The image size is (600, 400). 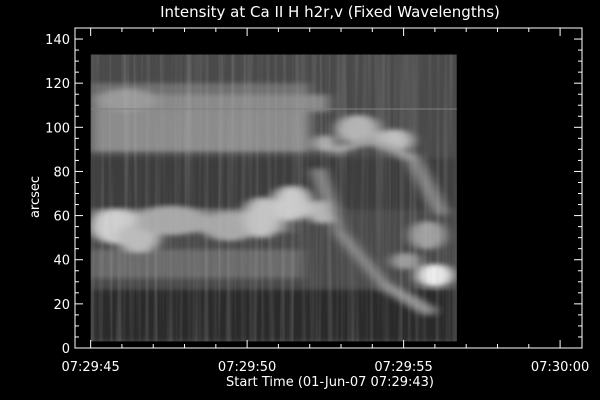 What do you see at coordinates (90, 367) in the screenshot?
I see `x-tick-label: 07:29:45` at bounding box center [90, 367].